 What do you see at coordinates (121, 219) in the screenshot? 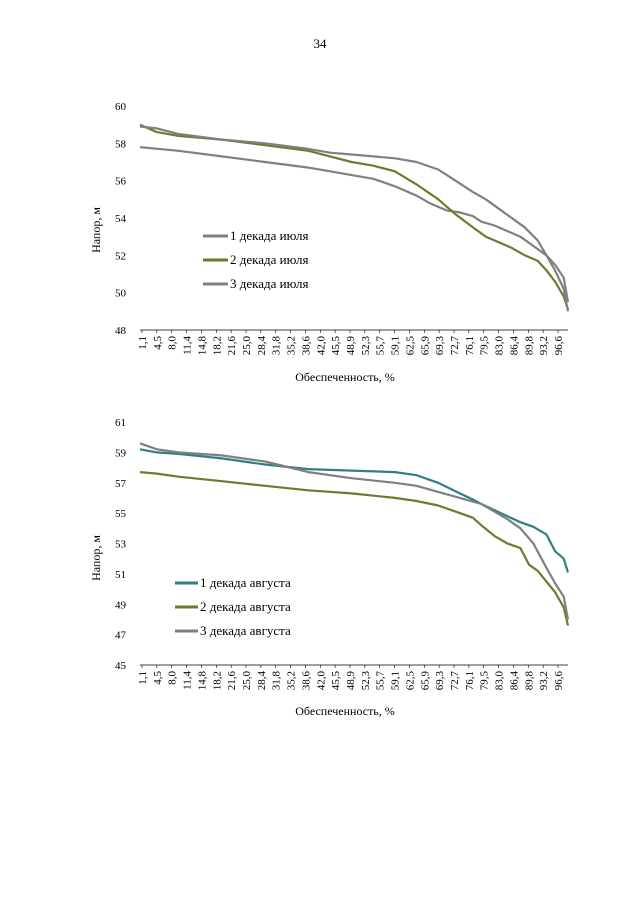
I see `y-tick-label: 54` at bounding box center [121, 219].